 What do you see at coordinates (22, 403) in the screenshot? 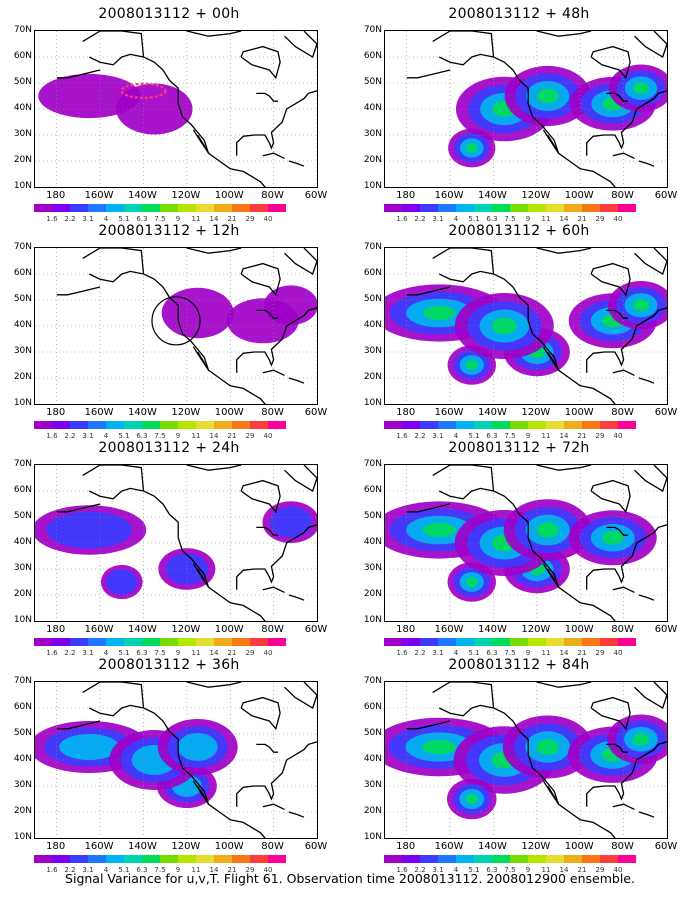
I see `y-tick-label: 10N` at bounding box center [22, 403].